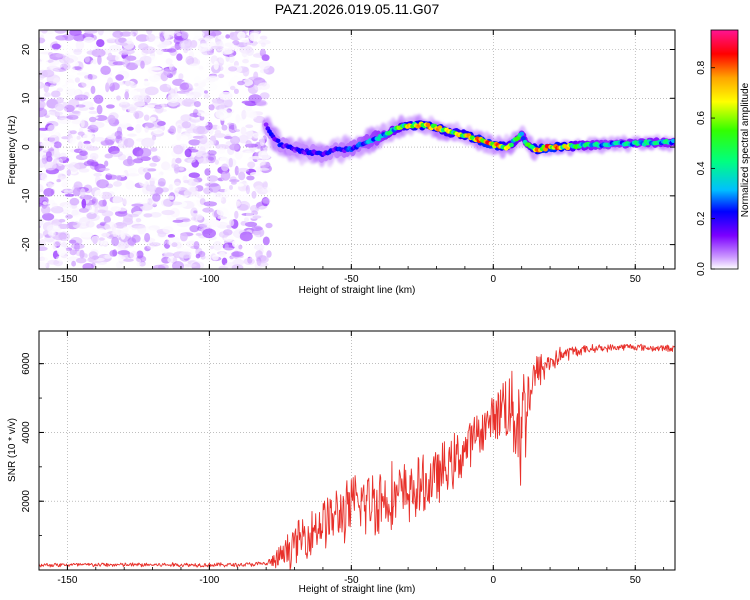  I want to click on snr-y-label: SNR (10 * v/v), so click(12, 450).